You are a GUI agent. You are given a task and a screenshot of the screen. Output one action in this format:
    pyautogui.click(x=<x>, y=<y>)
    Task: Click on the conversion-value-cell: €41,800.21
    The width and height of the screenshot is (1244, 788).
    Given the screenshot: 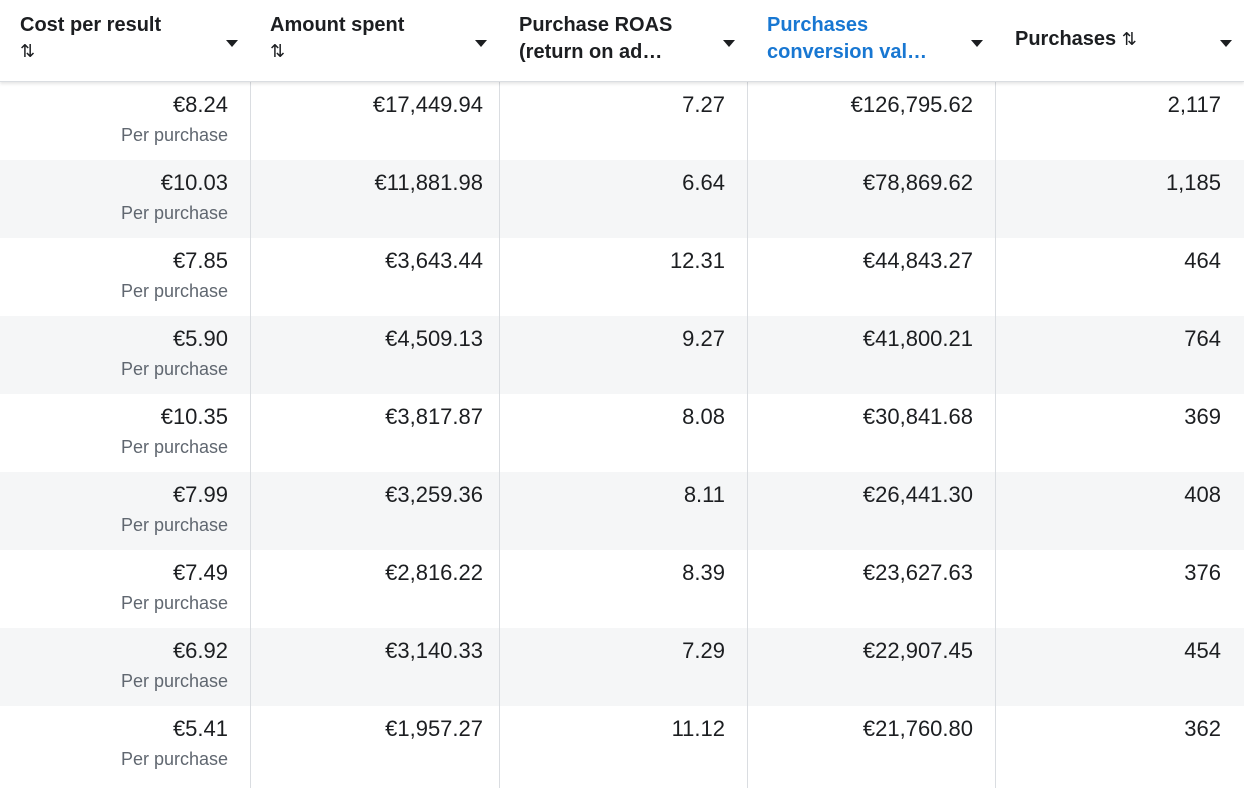 What is the action you would take?
    pyautogui.click(x=917, y=338)
    